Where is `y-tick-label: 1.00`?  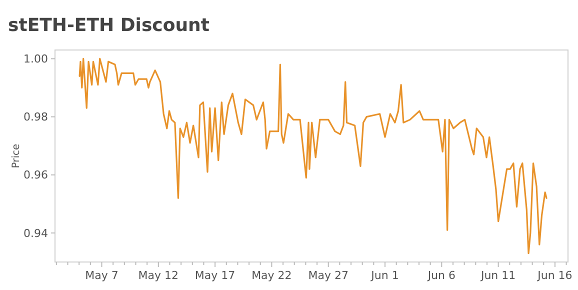 y-tick-label: 1.00 is located at coordinates (36, 59).